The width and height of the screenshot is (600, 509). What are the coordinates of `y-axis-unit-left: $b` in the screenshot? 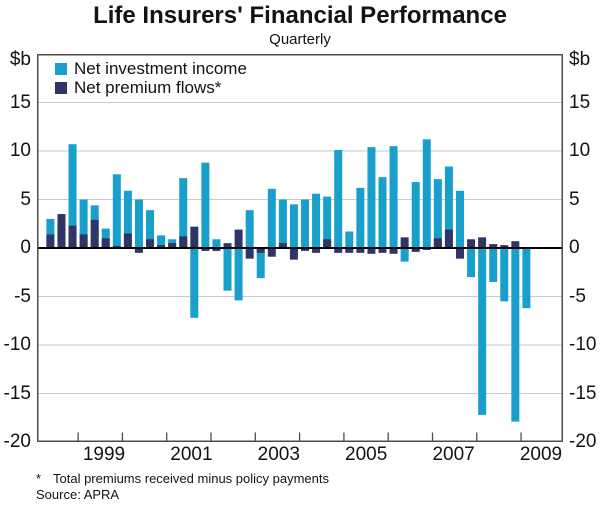 It's located at (20, 59).